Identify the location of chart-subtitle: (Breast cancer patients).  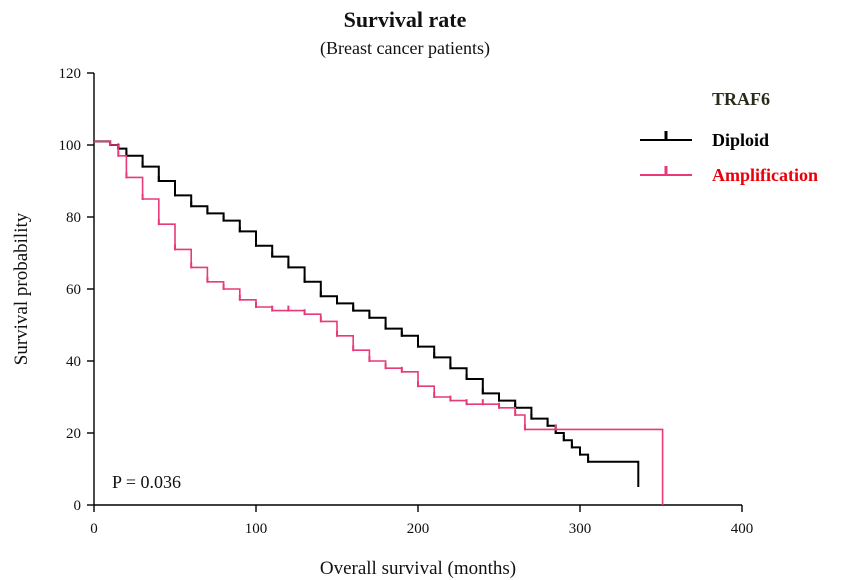
(405, 48).